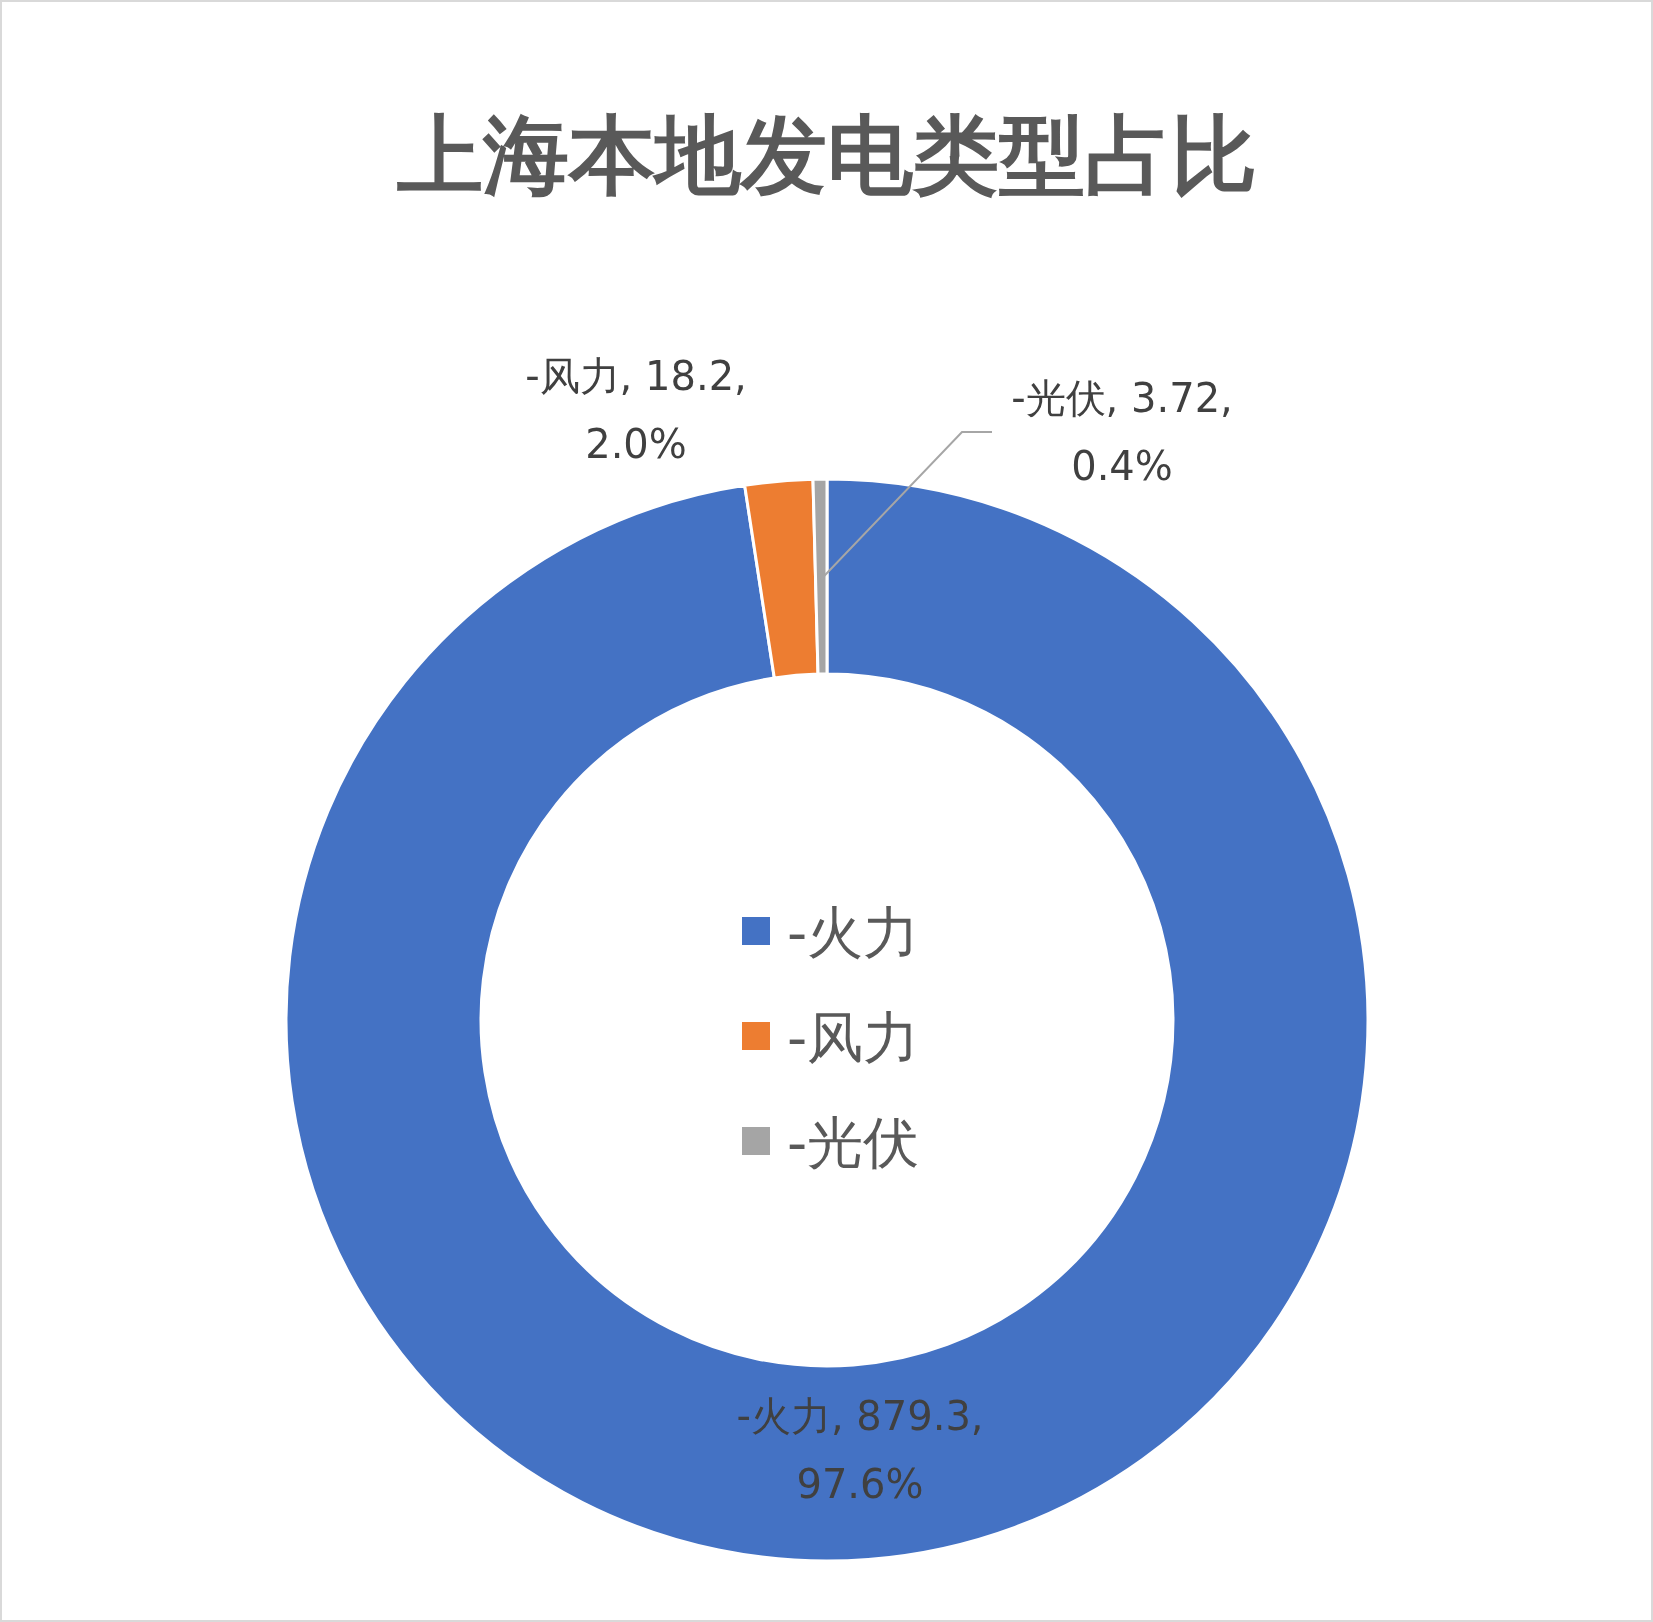 Image resolution: width=1653 pixels, height=1622 pixels. I want to click on chart-title: 上海本地发电类型占比, so click(826, 155).